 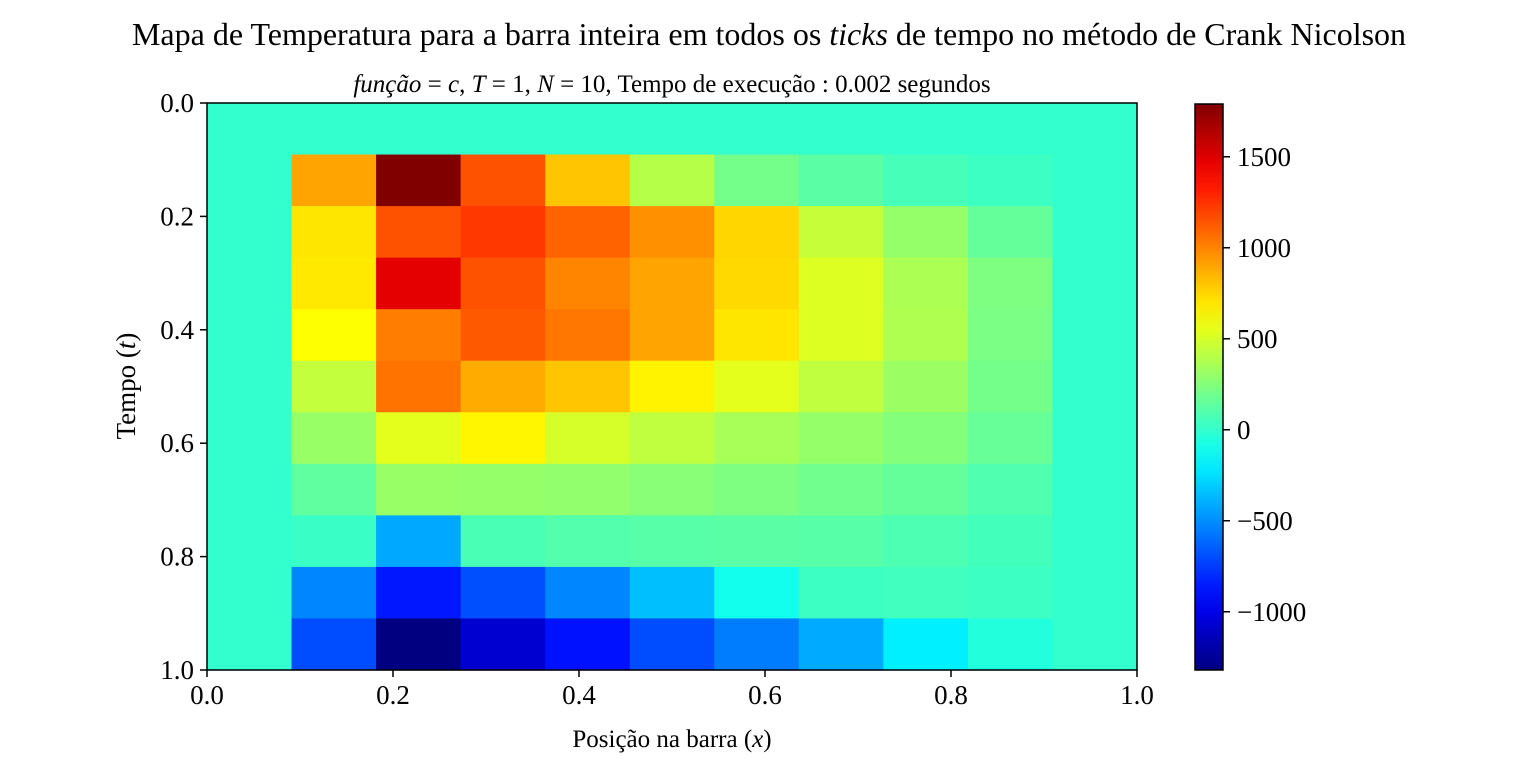 What do you see at coordinates (183, 386) in the screenshot?
I see `y-axis-ticks: 0.0 0.2 0.4 0.6 0.8 1.0` at bounding box center [183, 386].